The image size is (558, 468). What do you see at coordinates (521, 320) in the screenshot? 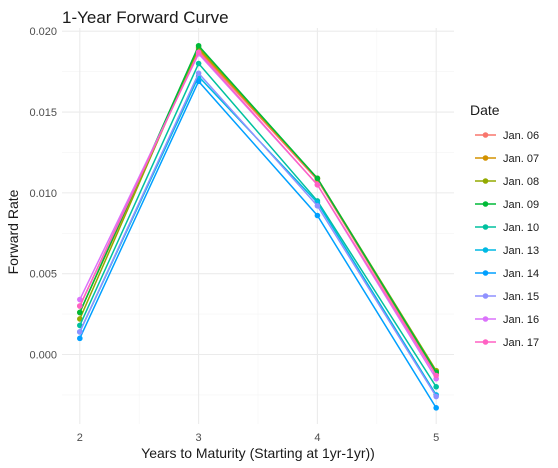
I see `legend-label: Jan. 16` at bounding box center [521, 320].